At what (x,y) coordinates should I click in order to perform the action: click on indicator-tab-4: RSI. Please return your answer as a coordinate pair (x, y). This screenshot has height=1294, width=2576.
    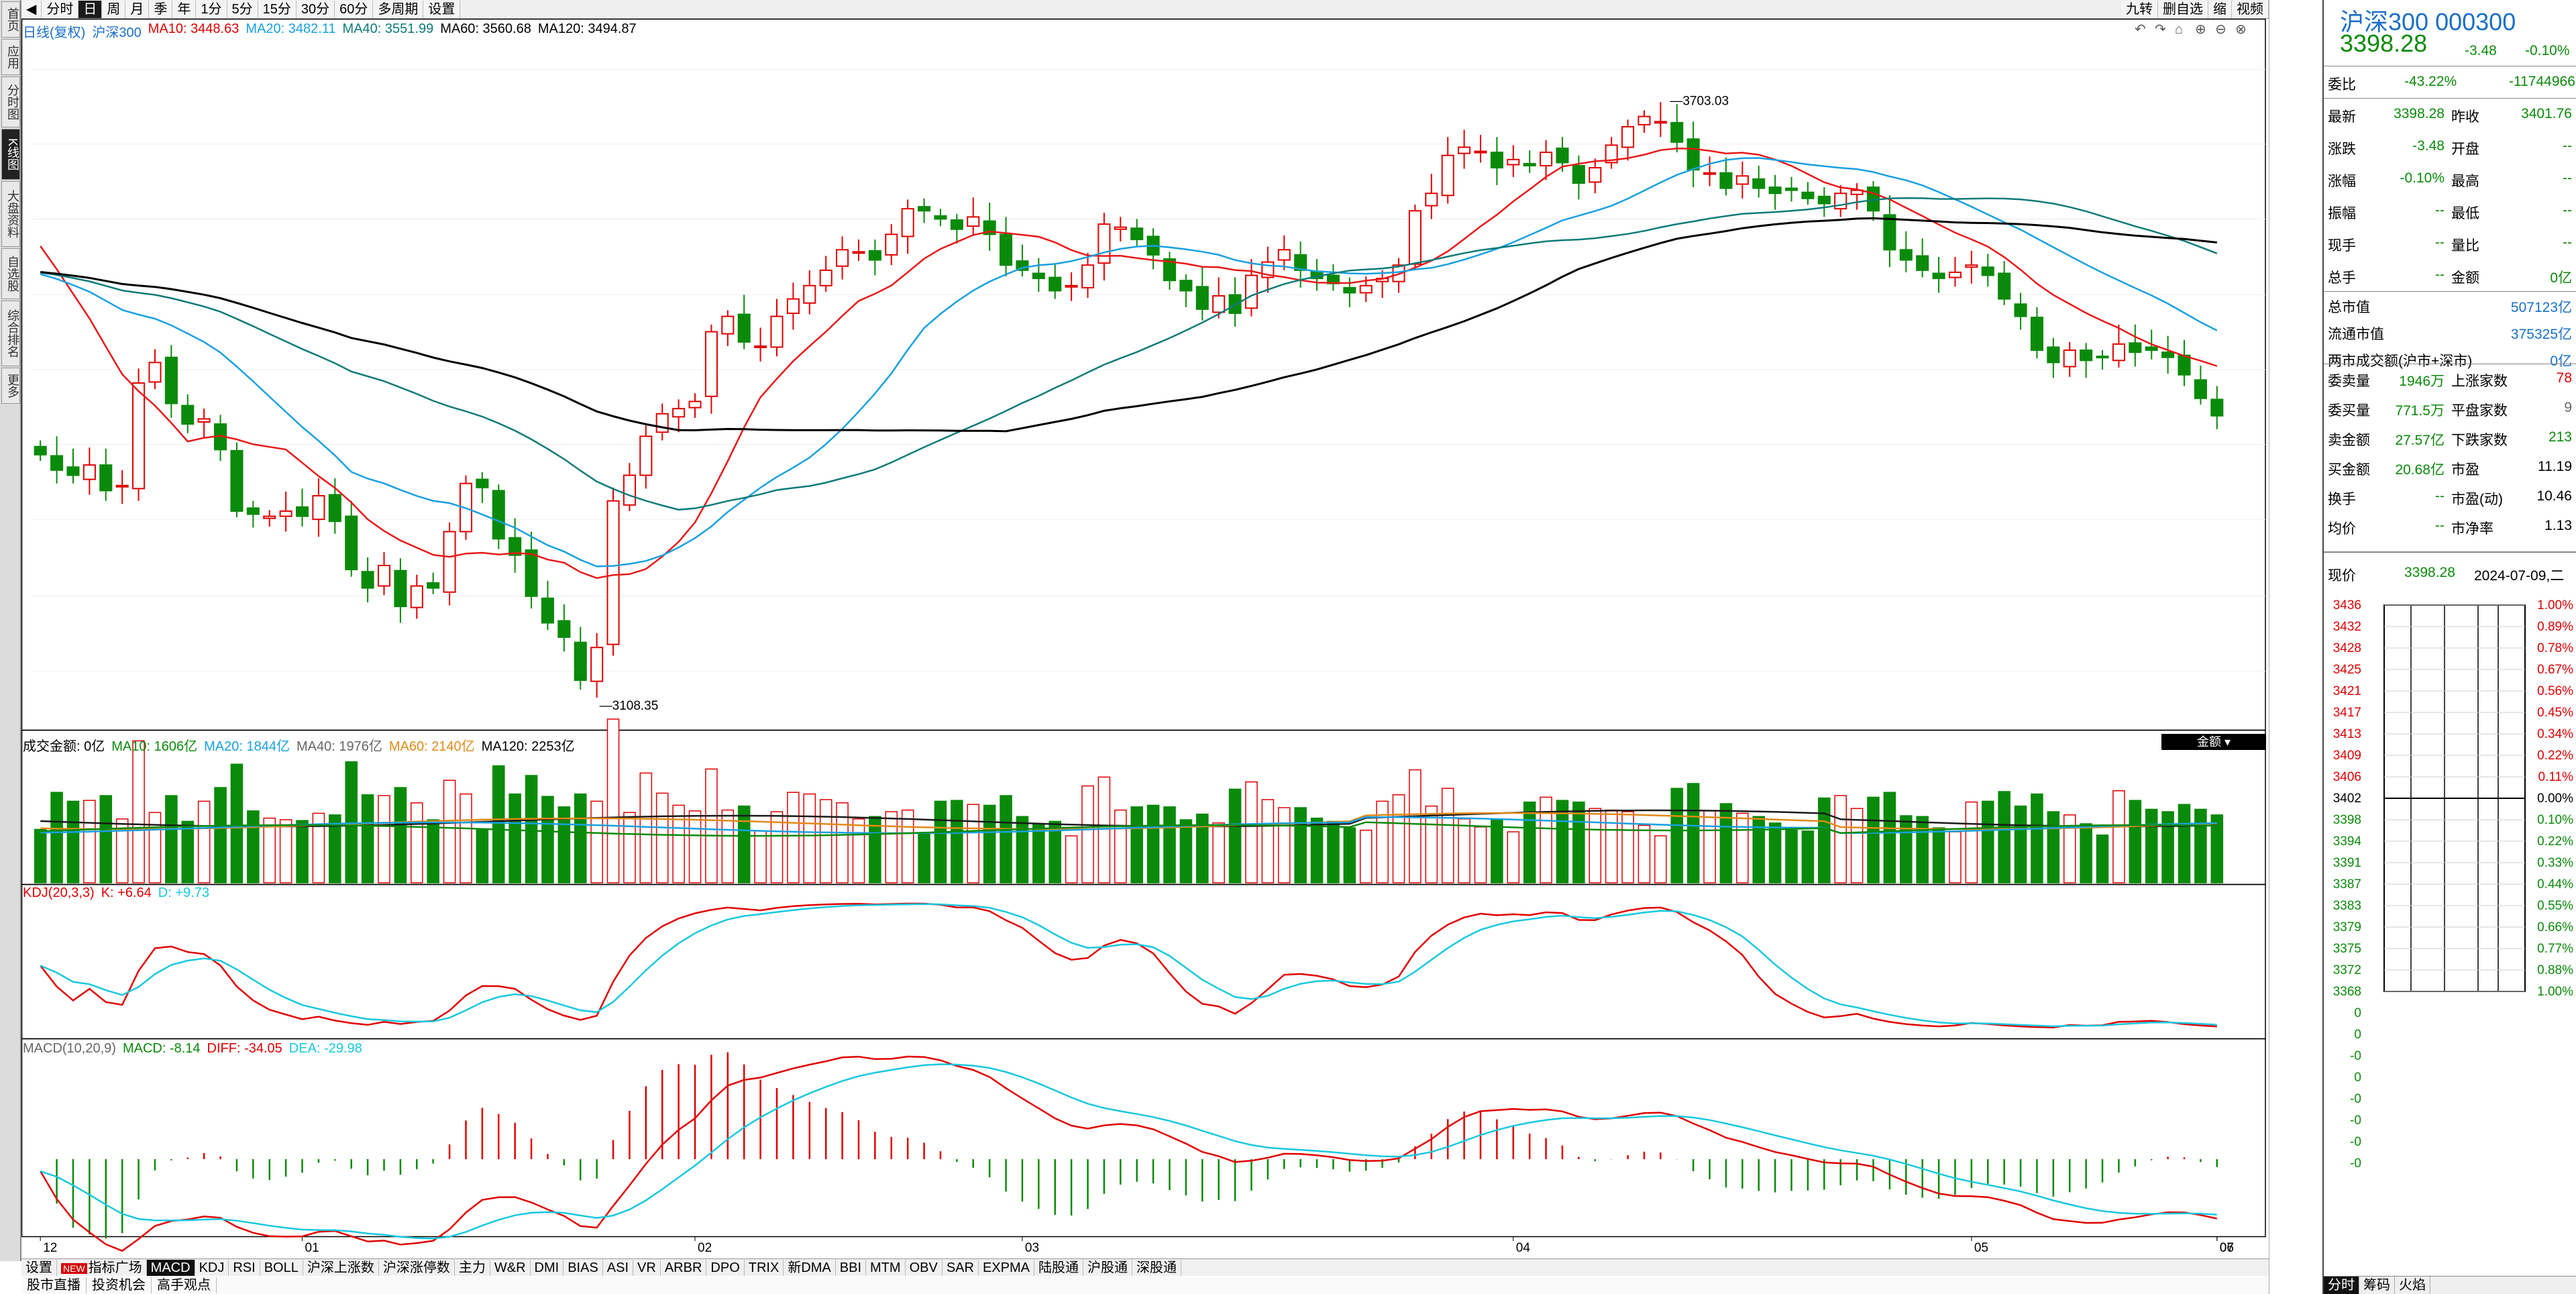
    Looking at the image, I should click on (244, 1267).